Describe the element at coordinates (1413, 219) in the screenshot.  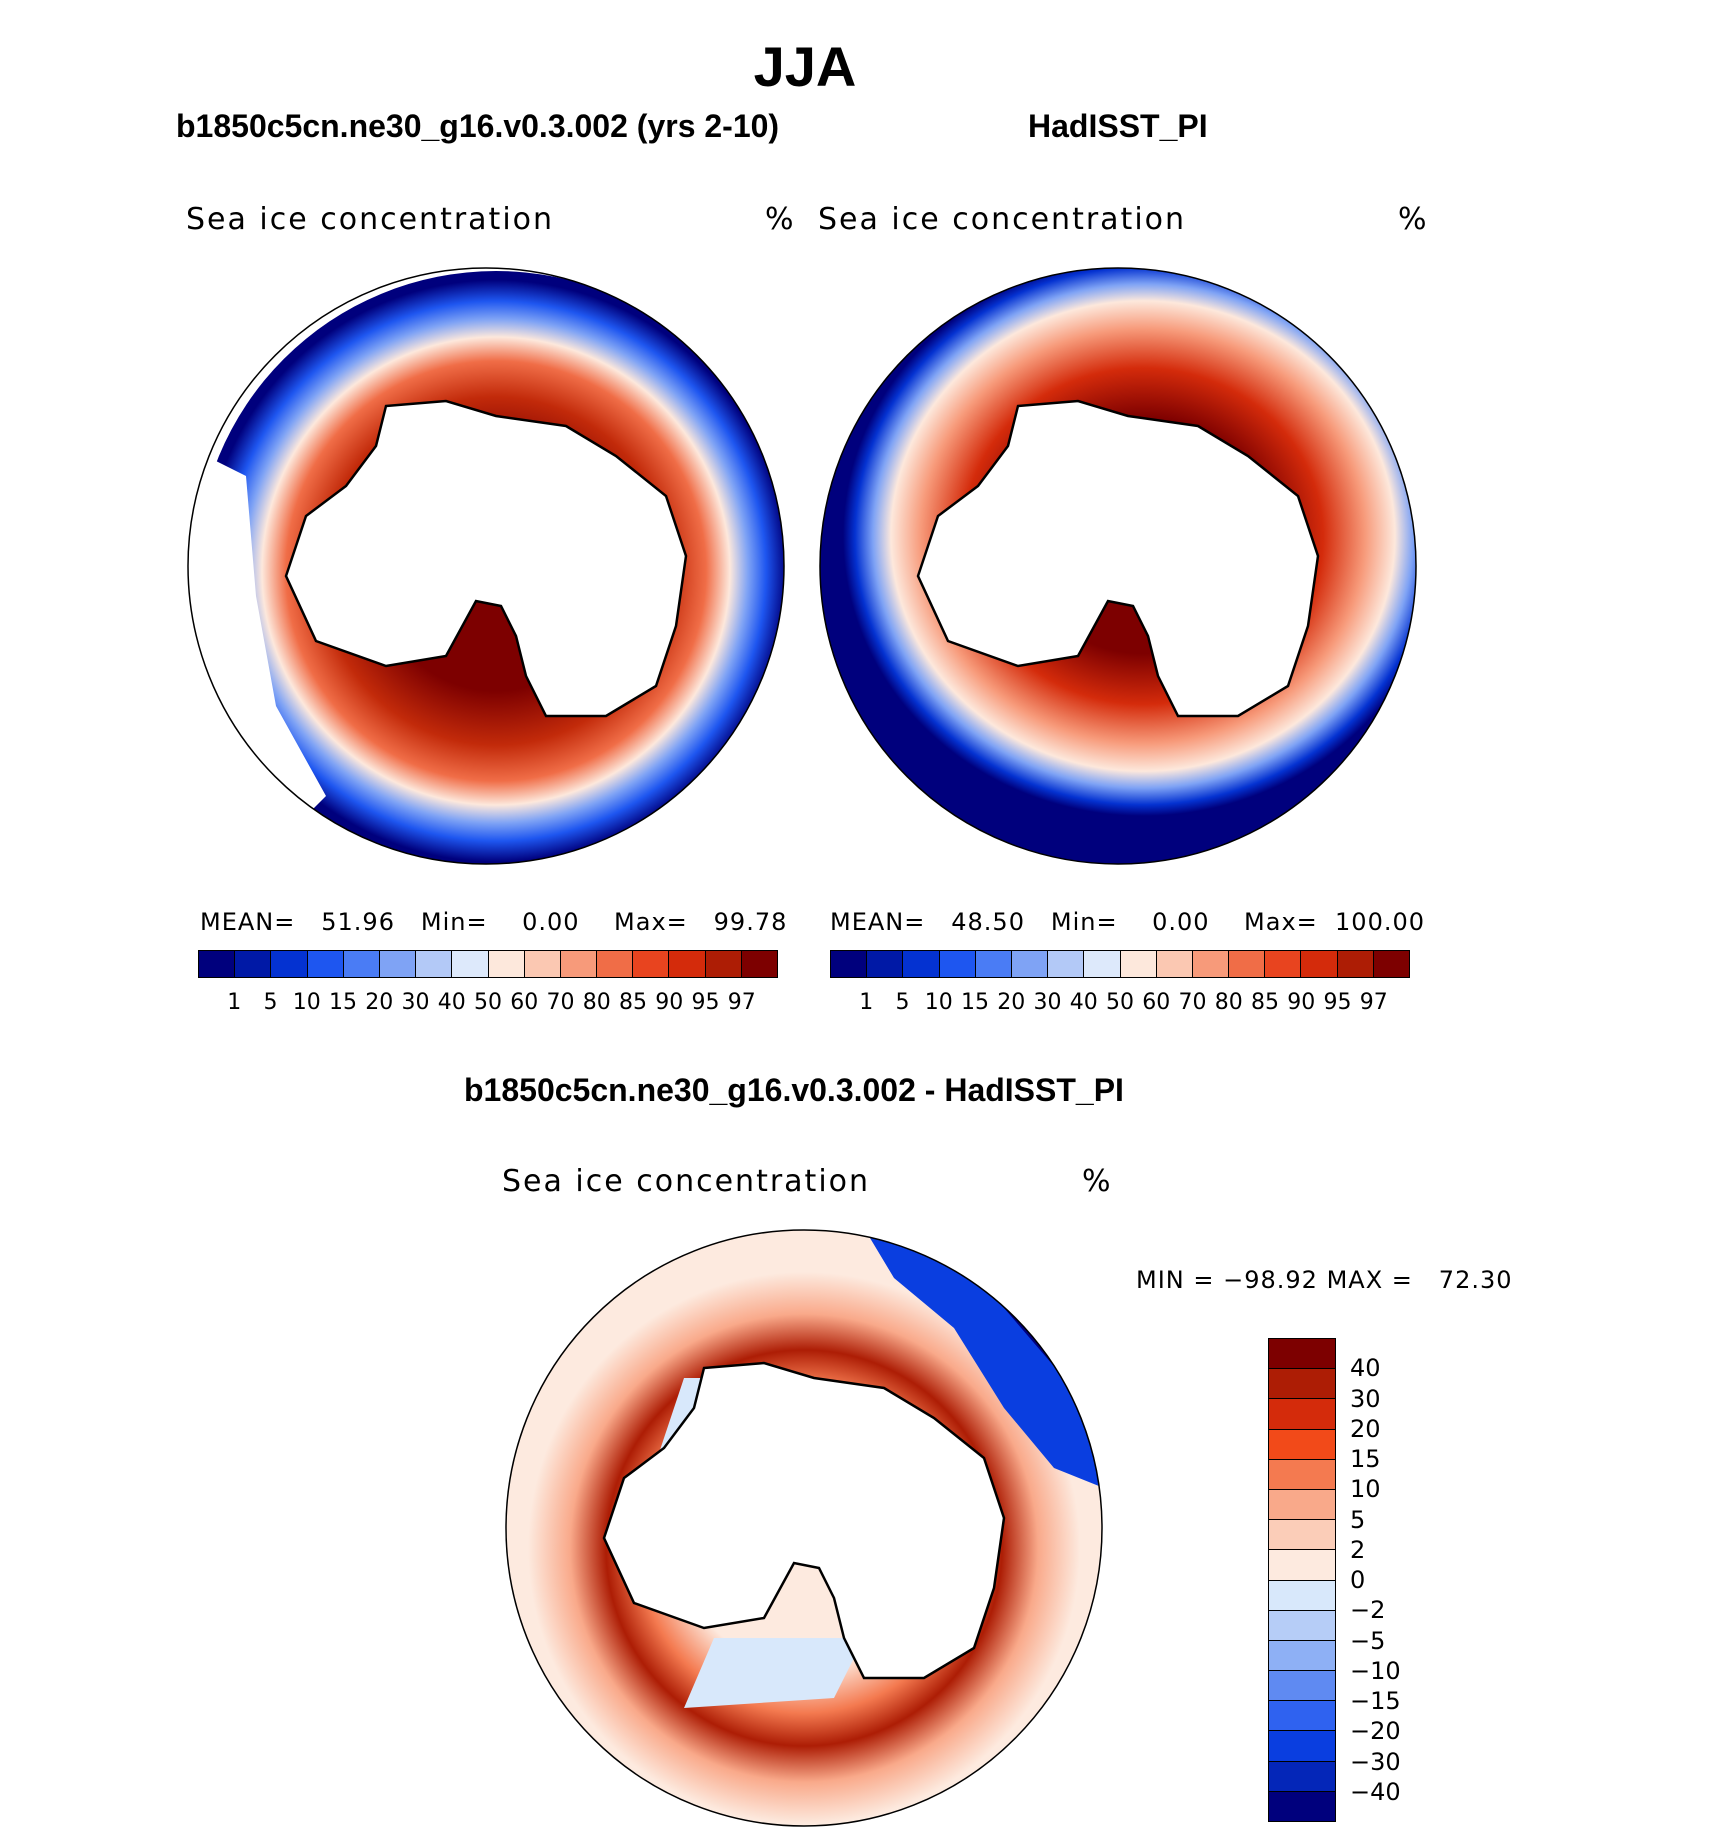
I see `panel2-units: %` at that location.